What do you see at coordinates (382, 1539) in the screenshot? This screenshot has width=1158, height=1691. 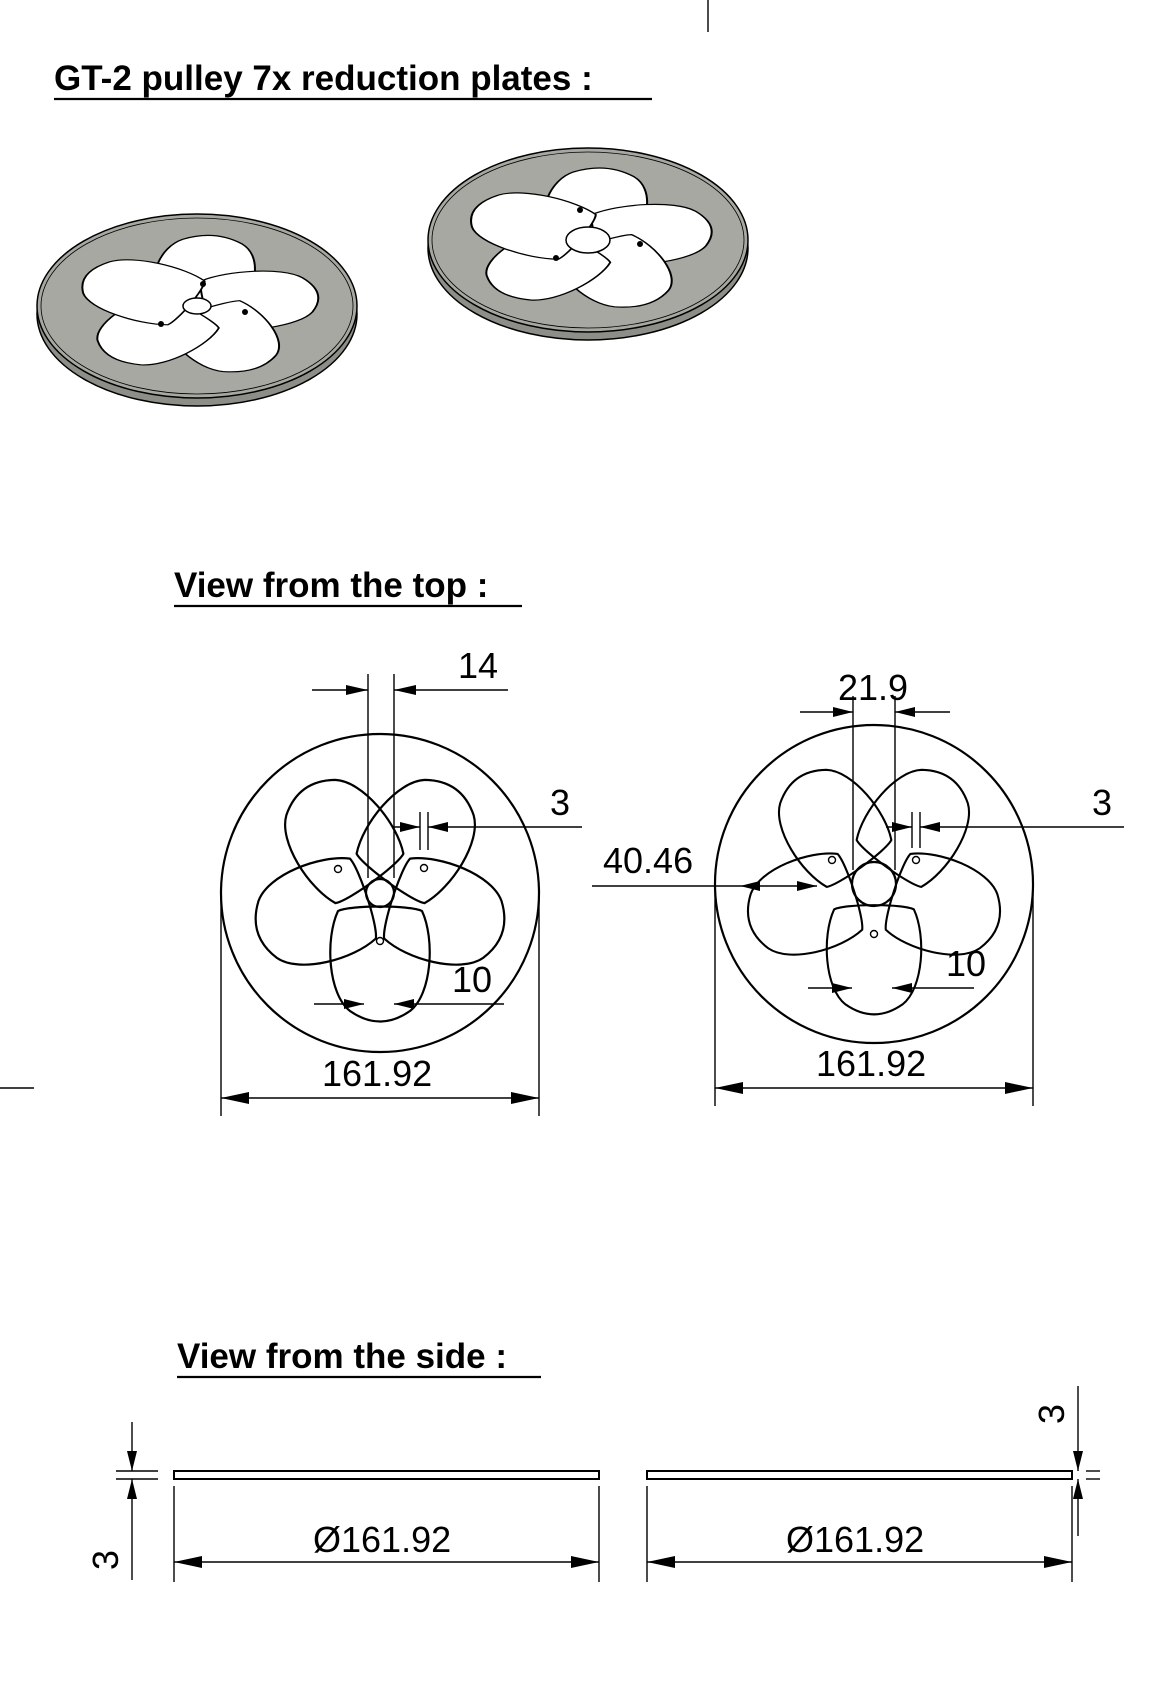 I see `side-left-diameter: Ø161.92` at bounding box center [382, 1539].